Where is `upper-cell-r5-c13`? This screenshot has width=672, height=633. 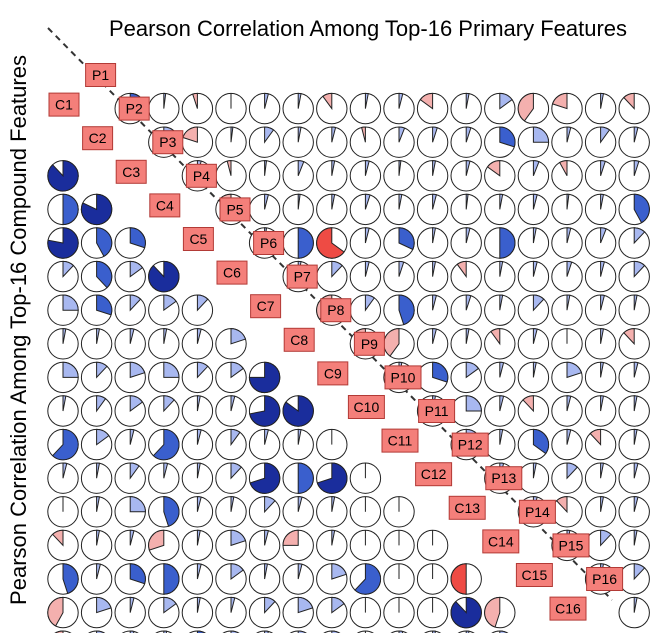
upper-cell-r5-c13 is located at coordinates (500, 243).